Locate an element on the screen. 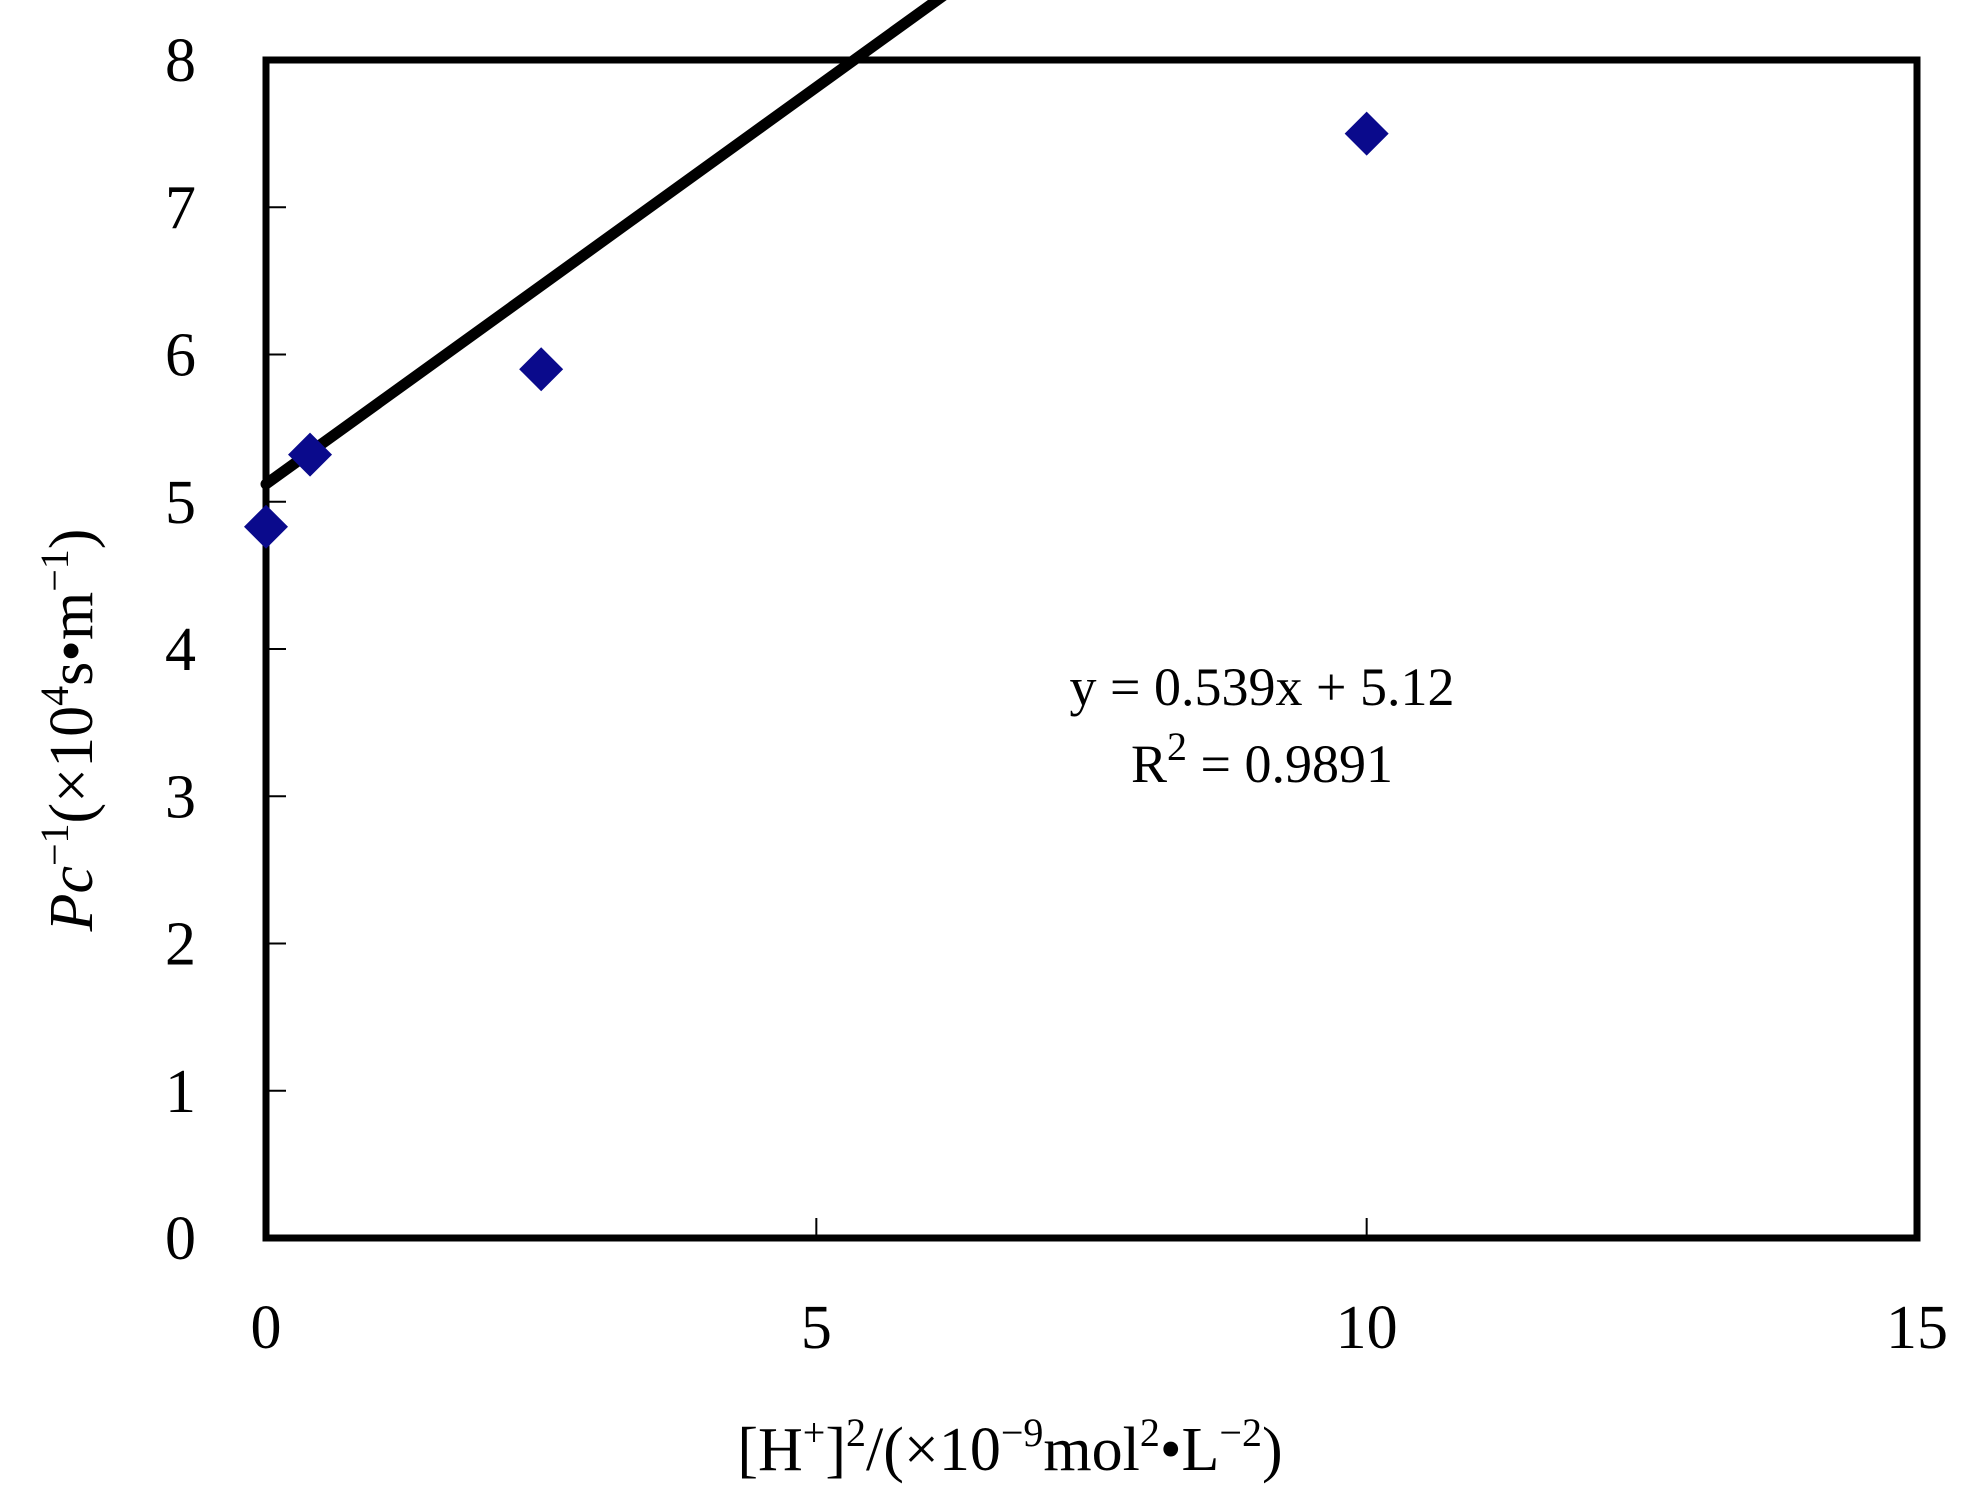  trendline-group is located at coordinates (603, 245).